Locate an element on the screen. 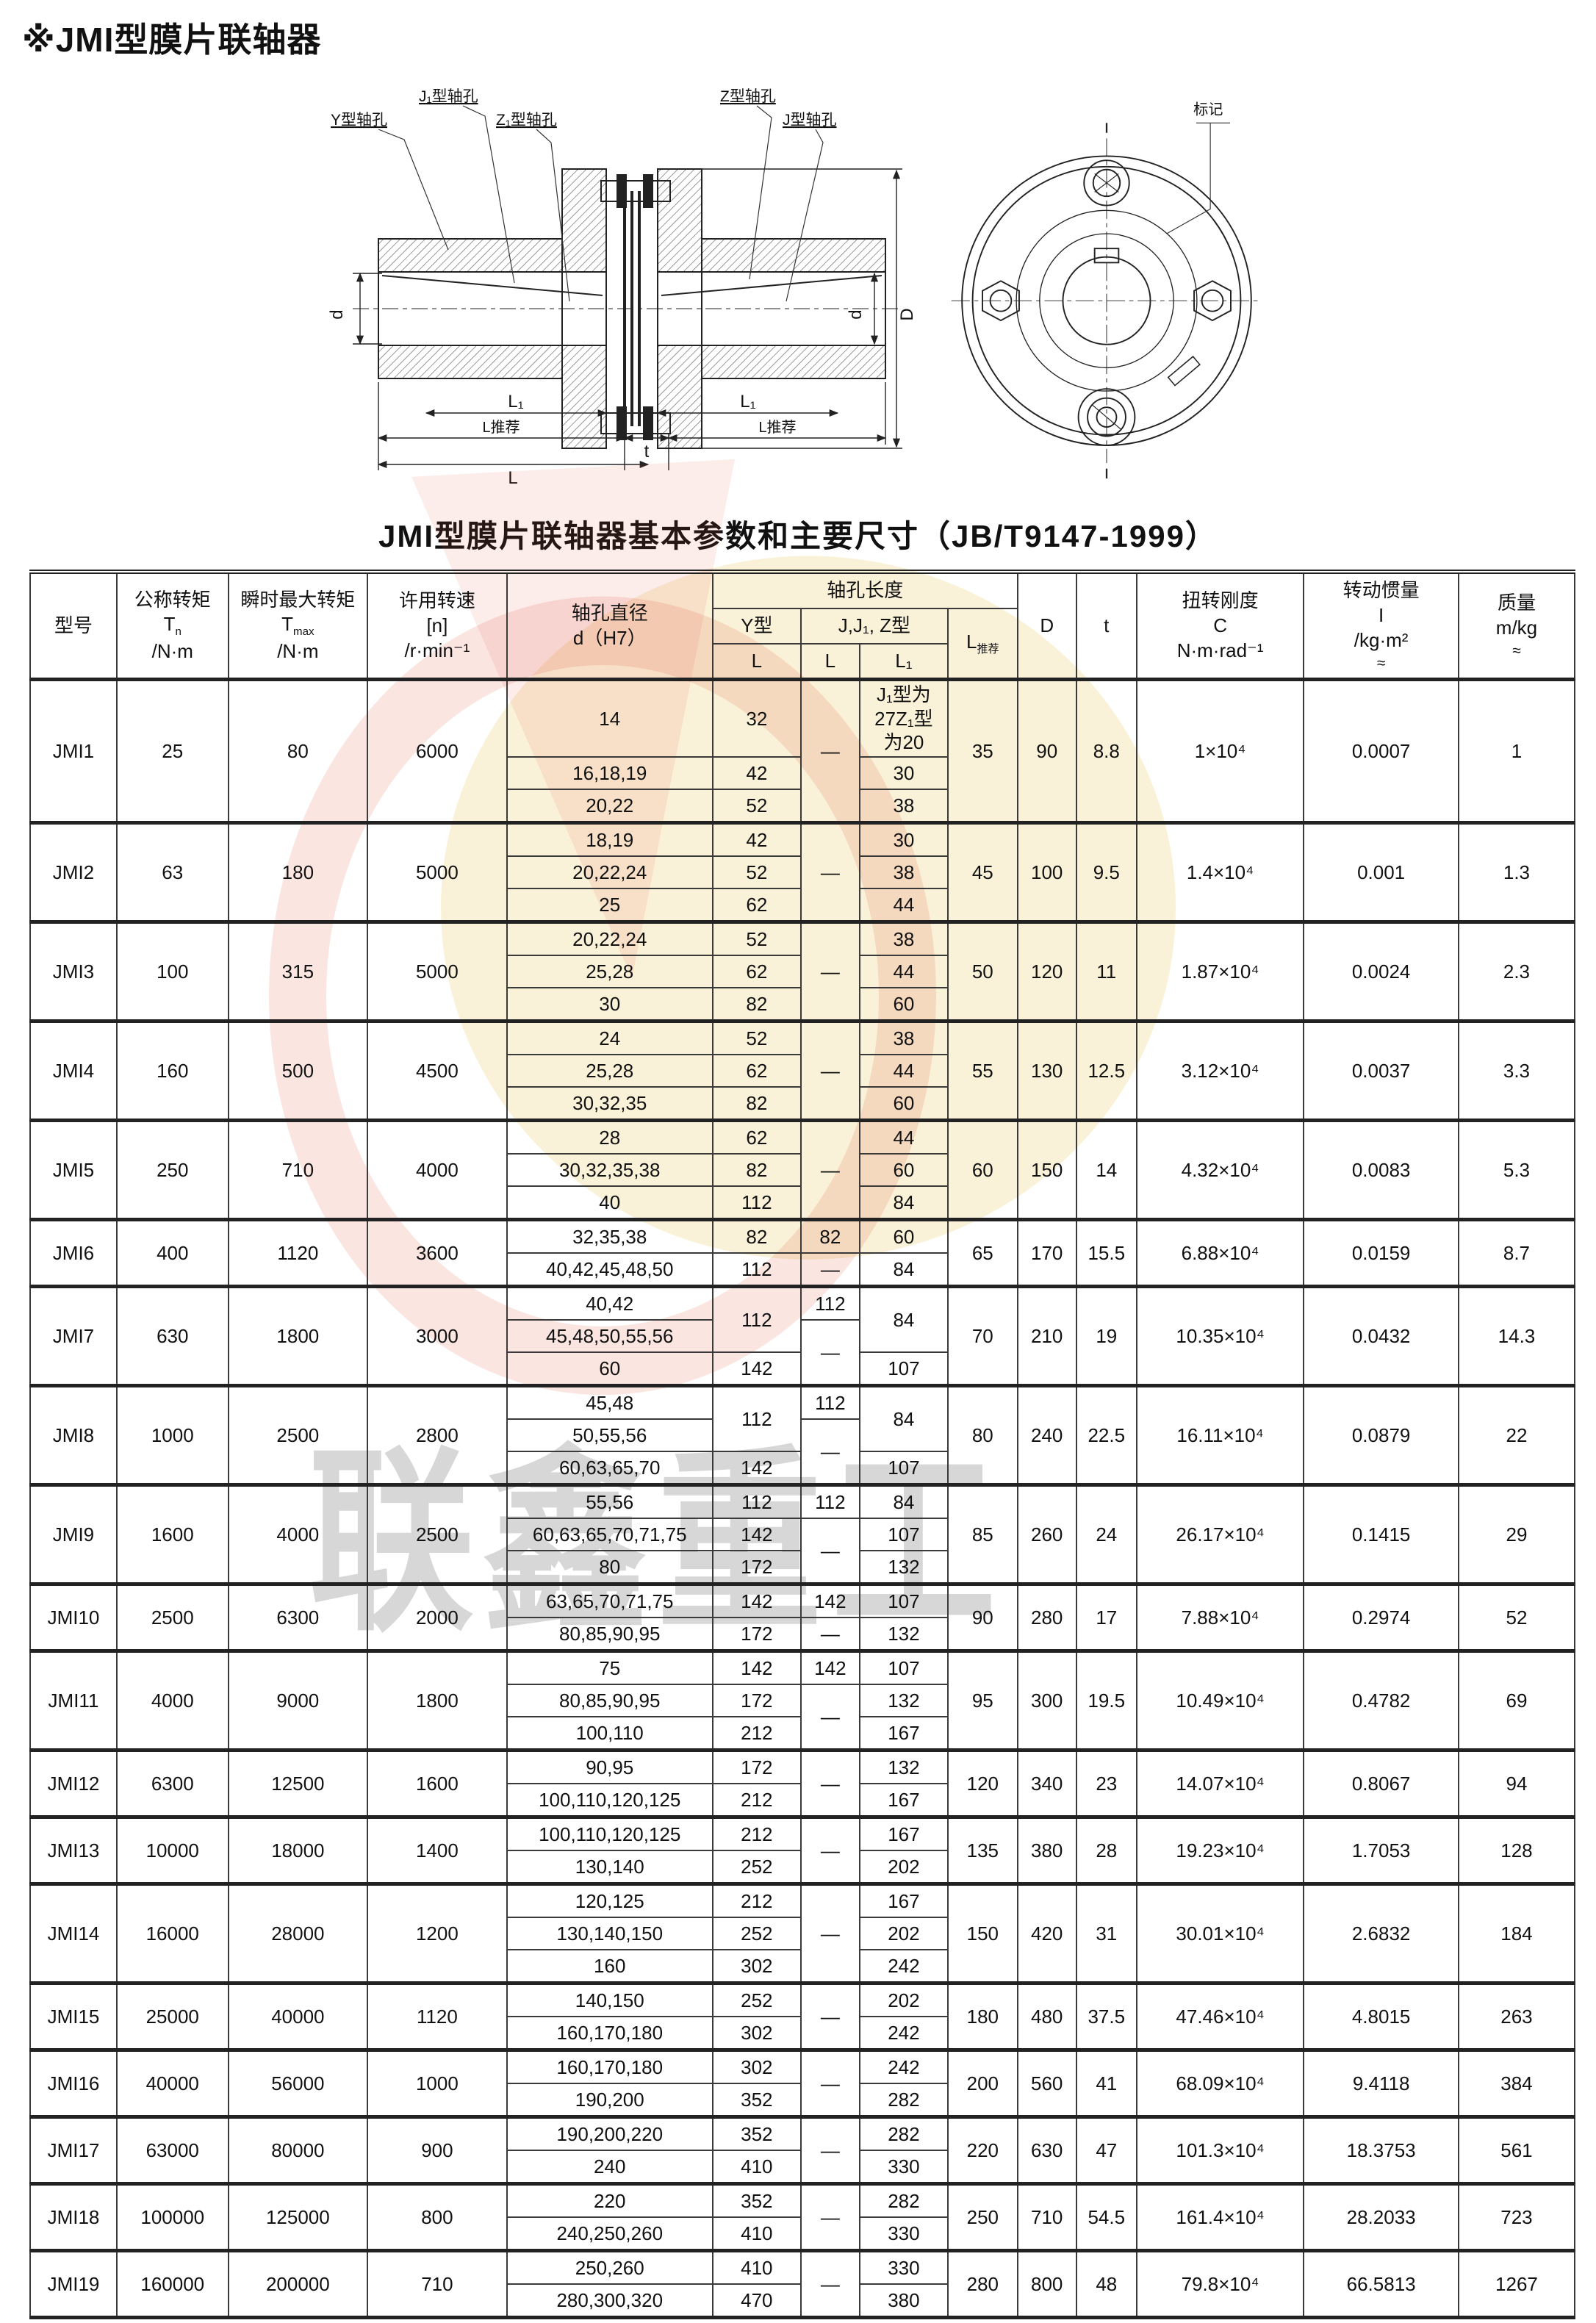 The width and height of the screenshot is (1596, 2323). speed-cell: 5000 is located at coordinates (437, 970).